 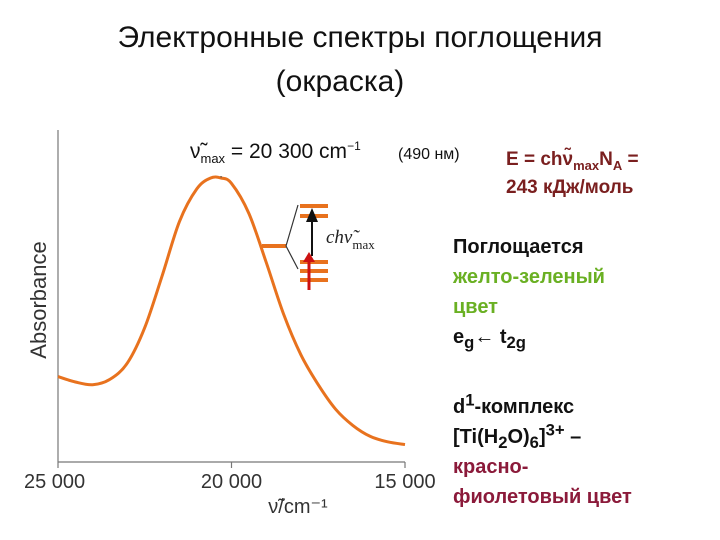 What do you see at coordinates (312, 215) in the screenshot?
I see `excitation-arrowhead` at bounding box center [312, 215].